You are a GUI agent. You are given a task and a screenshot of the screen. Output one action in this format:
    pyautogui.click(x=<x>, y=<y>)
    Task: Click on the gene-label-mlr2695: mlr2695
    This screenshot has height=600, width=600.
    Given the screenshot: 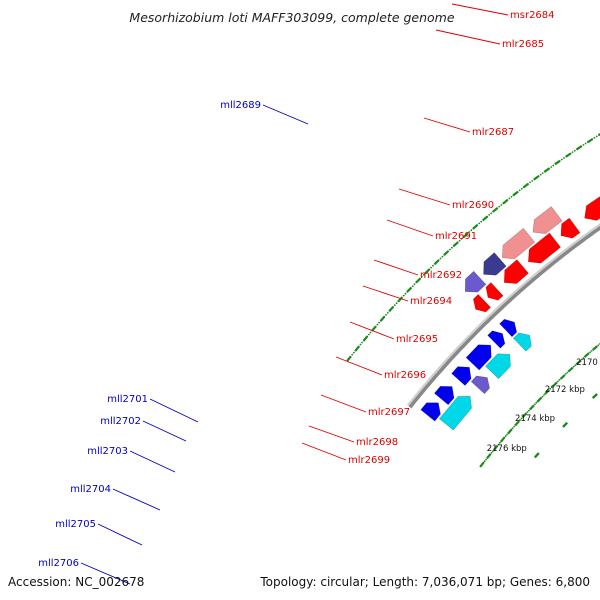 What is the action you would take?
    pyautogui.click(x=417, y=339)
    